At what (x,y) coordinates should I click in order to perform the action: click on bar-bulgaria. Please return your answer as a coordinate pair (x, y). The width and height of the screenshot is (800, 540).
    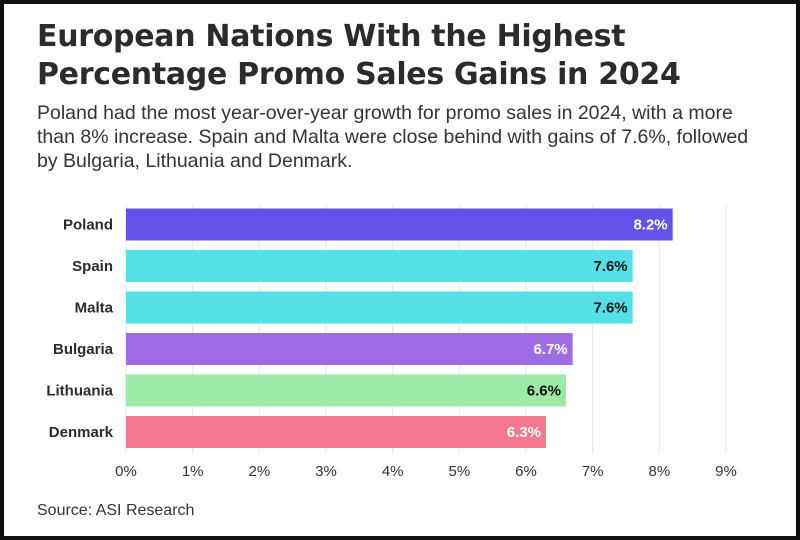
    Looking at the image, I should click on (349, 349).